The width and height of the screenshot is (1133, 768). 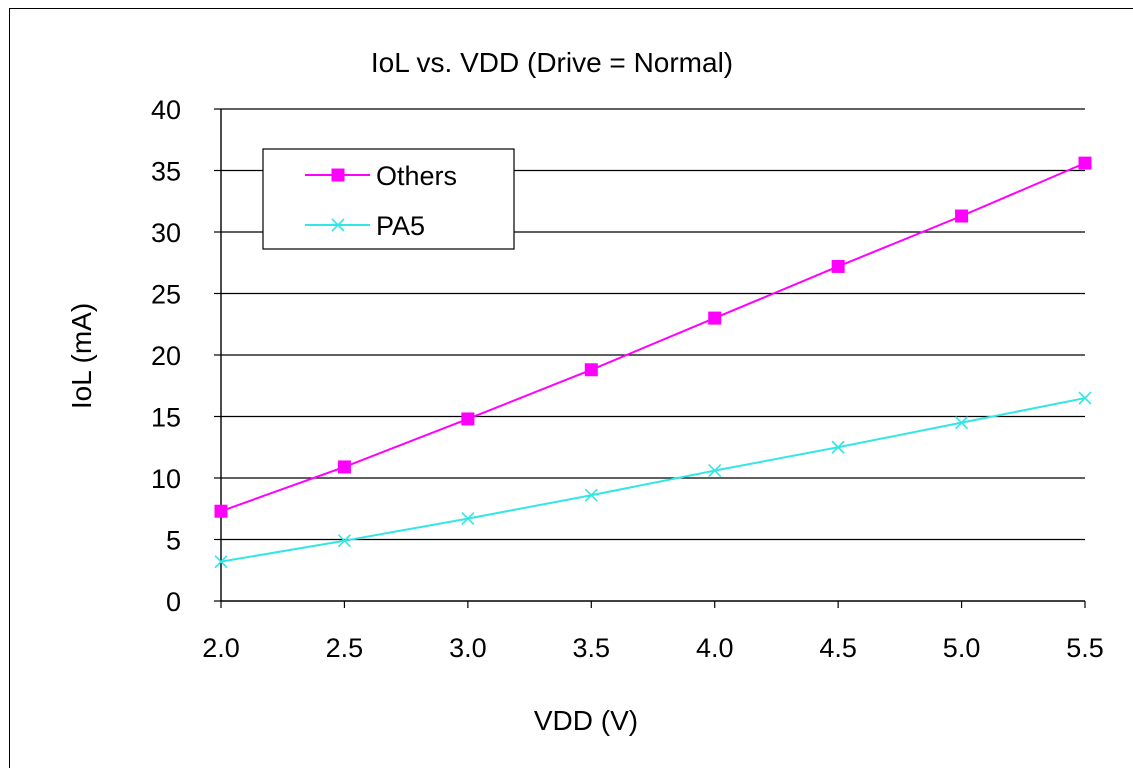 What do you see at coordinates (345, 648) in the screenshot?
I see `x-tick-label: 2.5` at bounding box center [345, 648].